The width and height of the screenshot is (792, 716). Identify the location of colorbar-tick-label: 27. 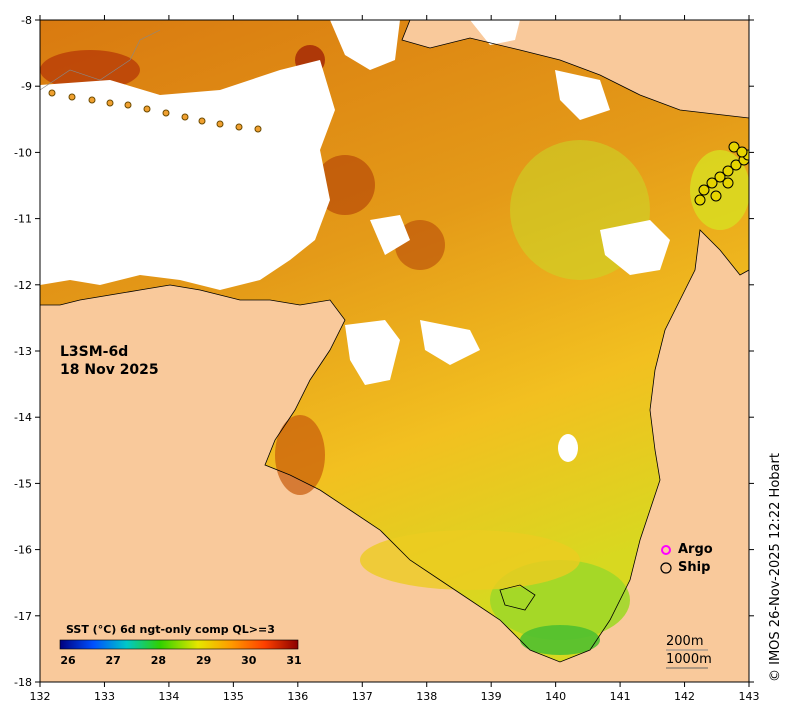
(113, 660).